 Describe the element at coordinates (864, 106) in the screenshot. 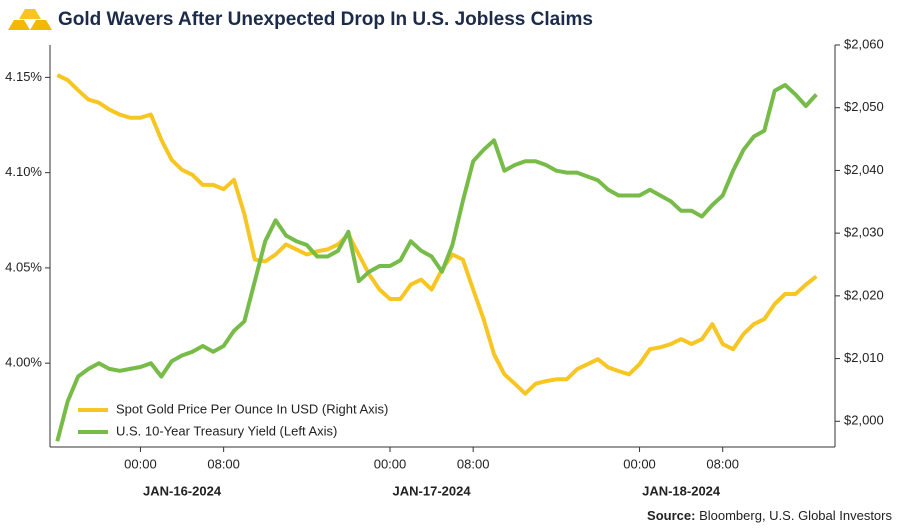

I see `y2-tick-label: $2,050` at that location.